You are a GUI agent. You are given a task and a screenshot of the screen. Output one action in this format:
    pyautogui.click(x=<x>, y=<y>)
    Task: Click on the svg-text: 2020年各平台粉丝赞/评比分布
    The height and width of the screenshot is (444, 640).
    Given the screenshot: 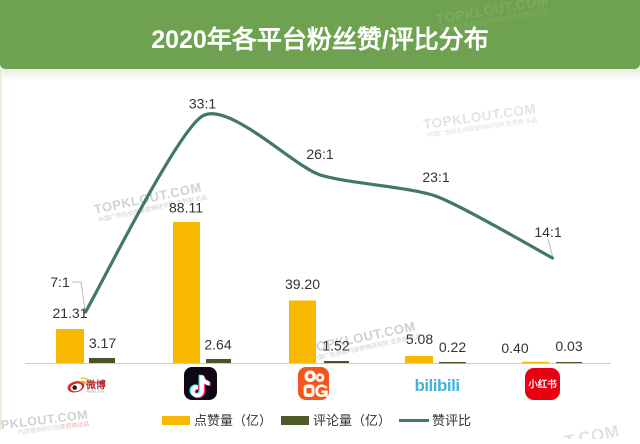 What is the action you would take?
    pyautogui.click(x=320, y=39)
    